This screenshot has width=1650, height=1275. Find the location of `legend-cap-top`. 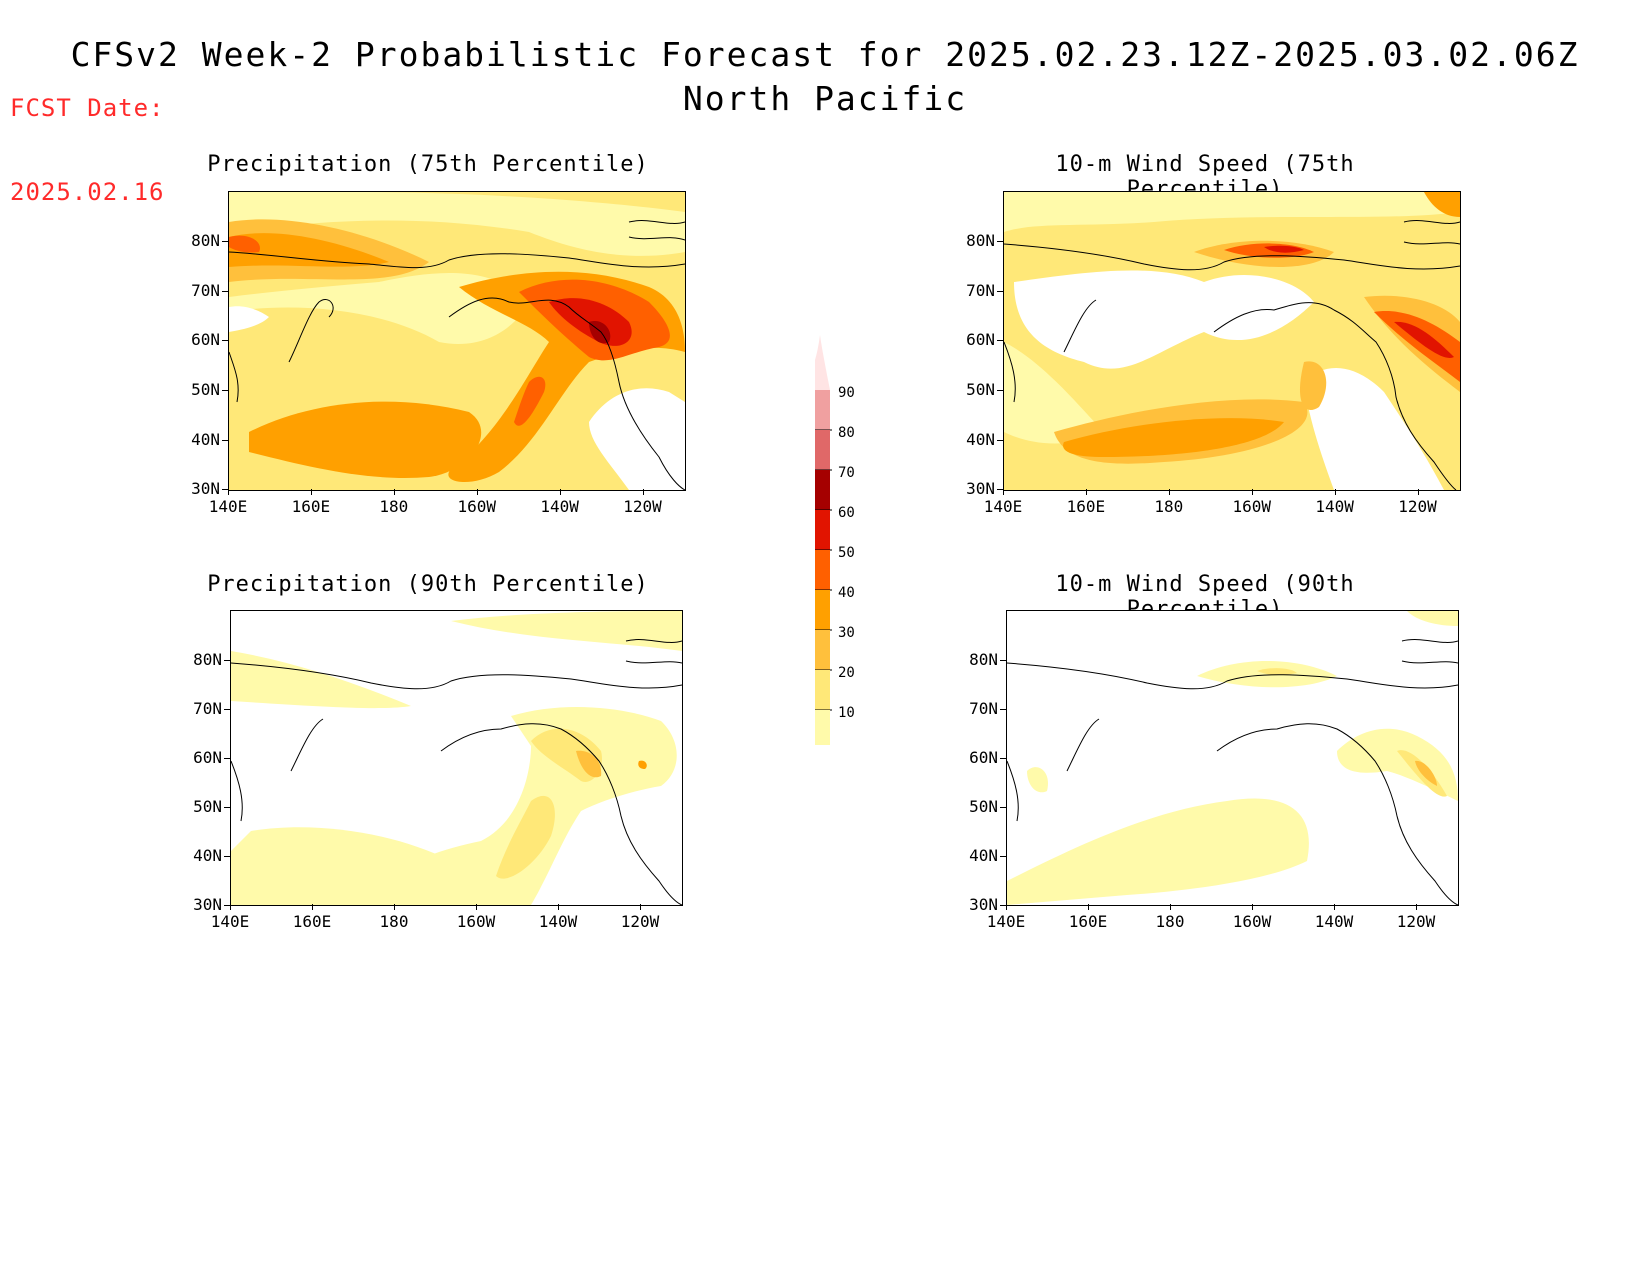

legend-cap-top is located at coordinates (822, 362).